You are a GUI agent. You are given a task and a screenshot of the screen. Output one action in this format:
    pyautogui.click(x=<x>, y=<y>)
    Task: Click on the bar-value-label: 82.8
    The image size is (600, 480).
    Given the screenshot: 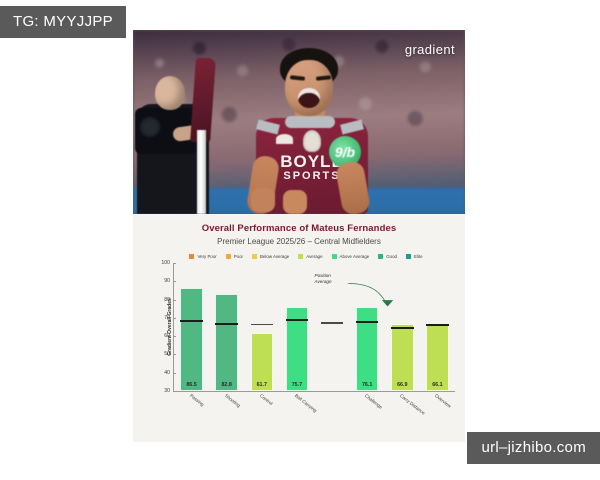 What is the action you would take?
    pyautogui.click(x=226, y=385)
    